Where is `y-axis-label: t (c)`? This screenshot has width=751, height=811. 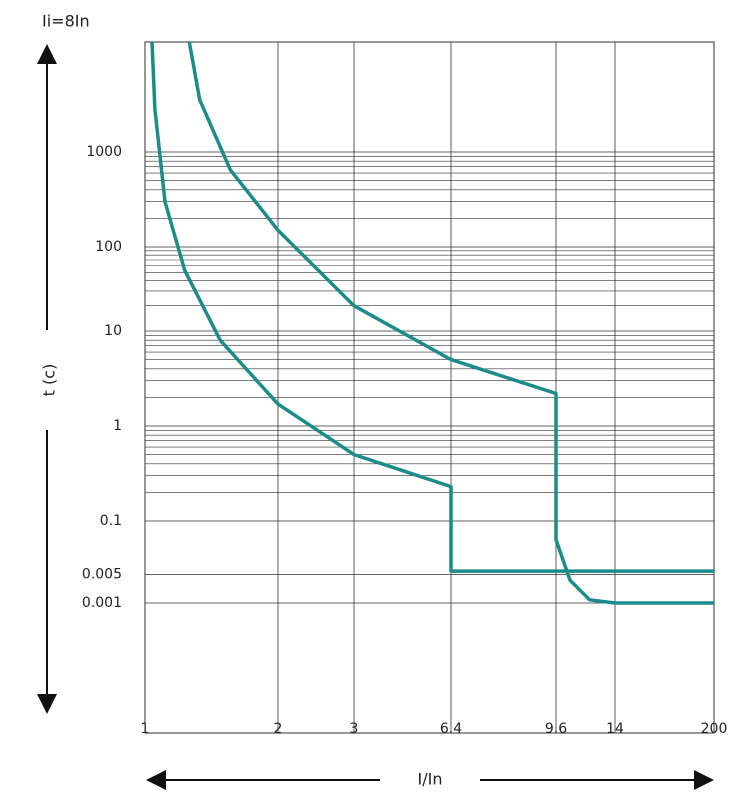 y-axis-label: t (c) is located at coordinates (49, 380).